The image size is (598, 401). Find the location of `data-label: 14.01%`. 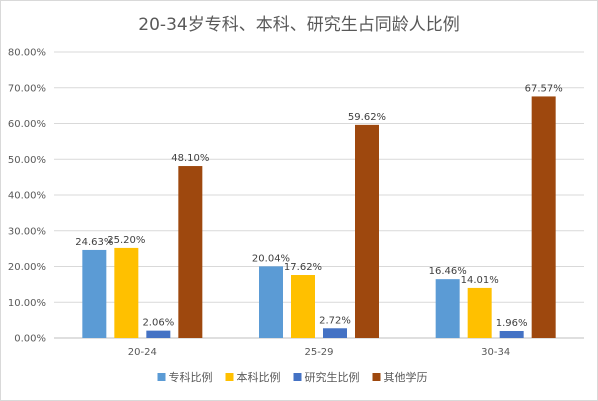

data-label: 14.01% is located at coordinates (480, 280).